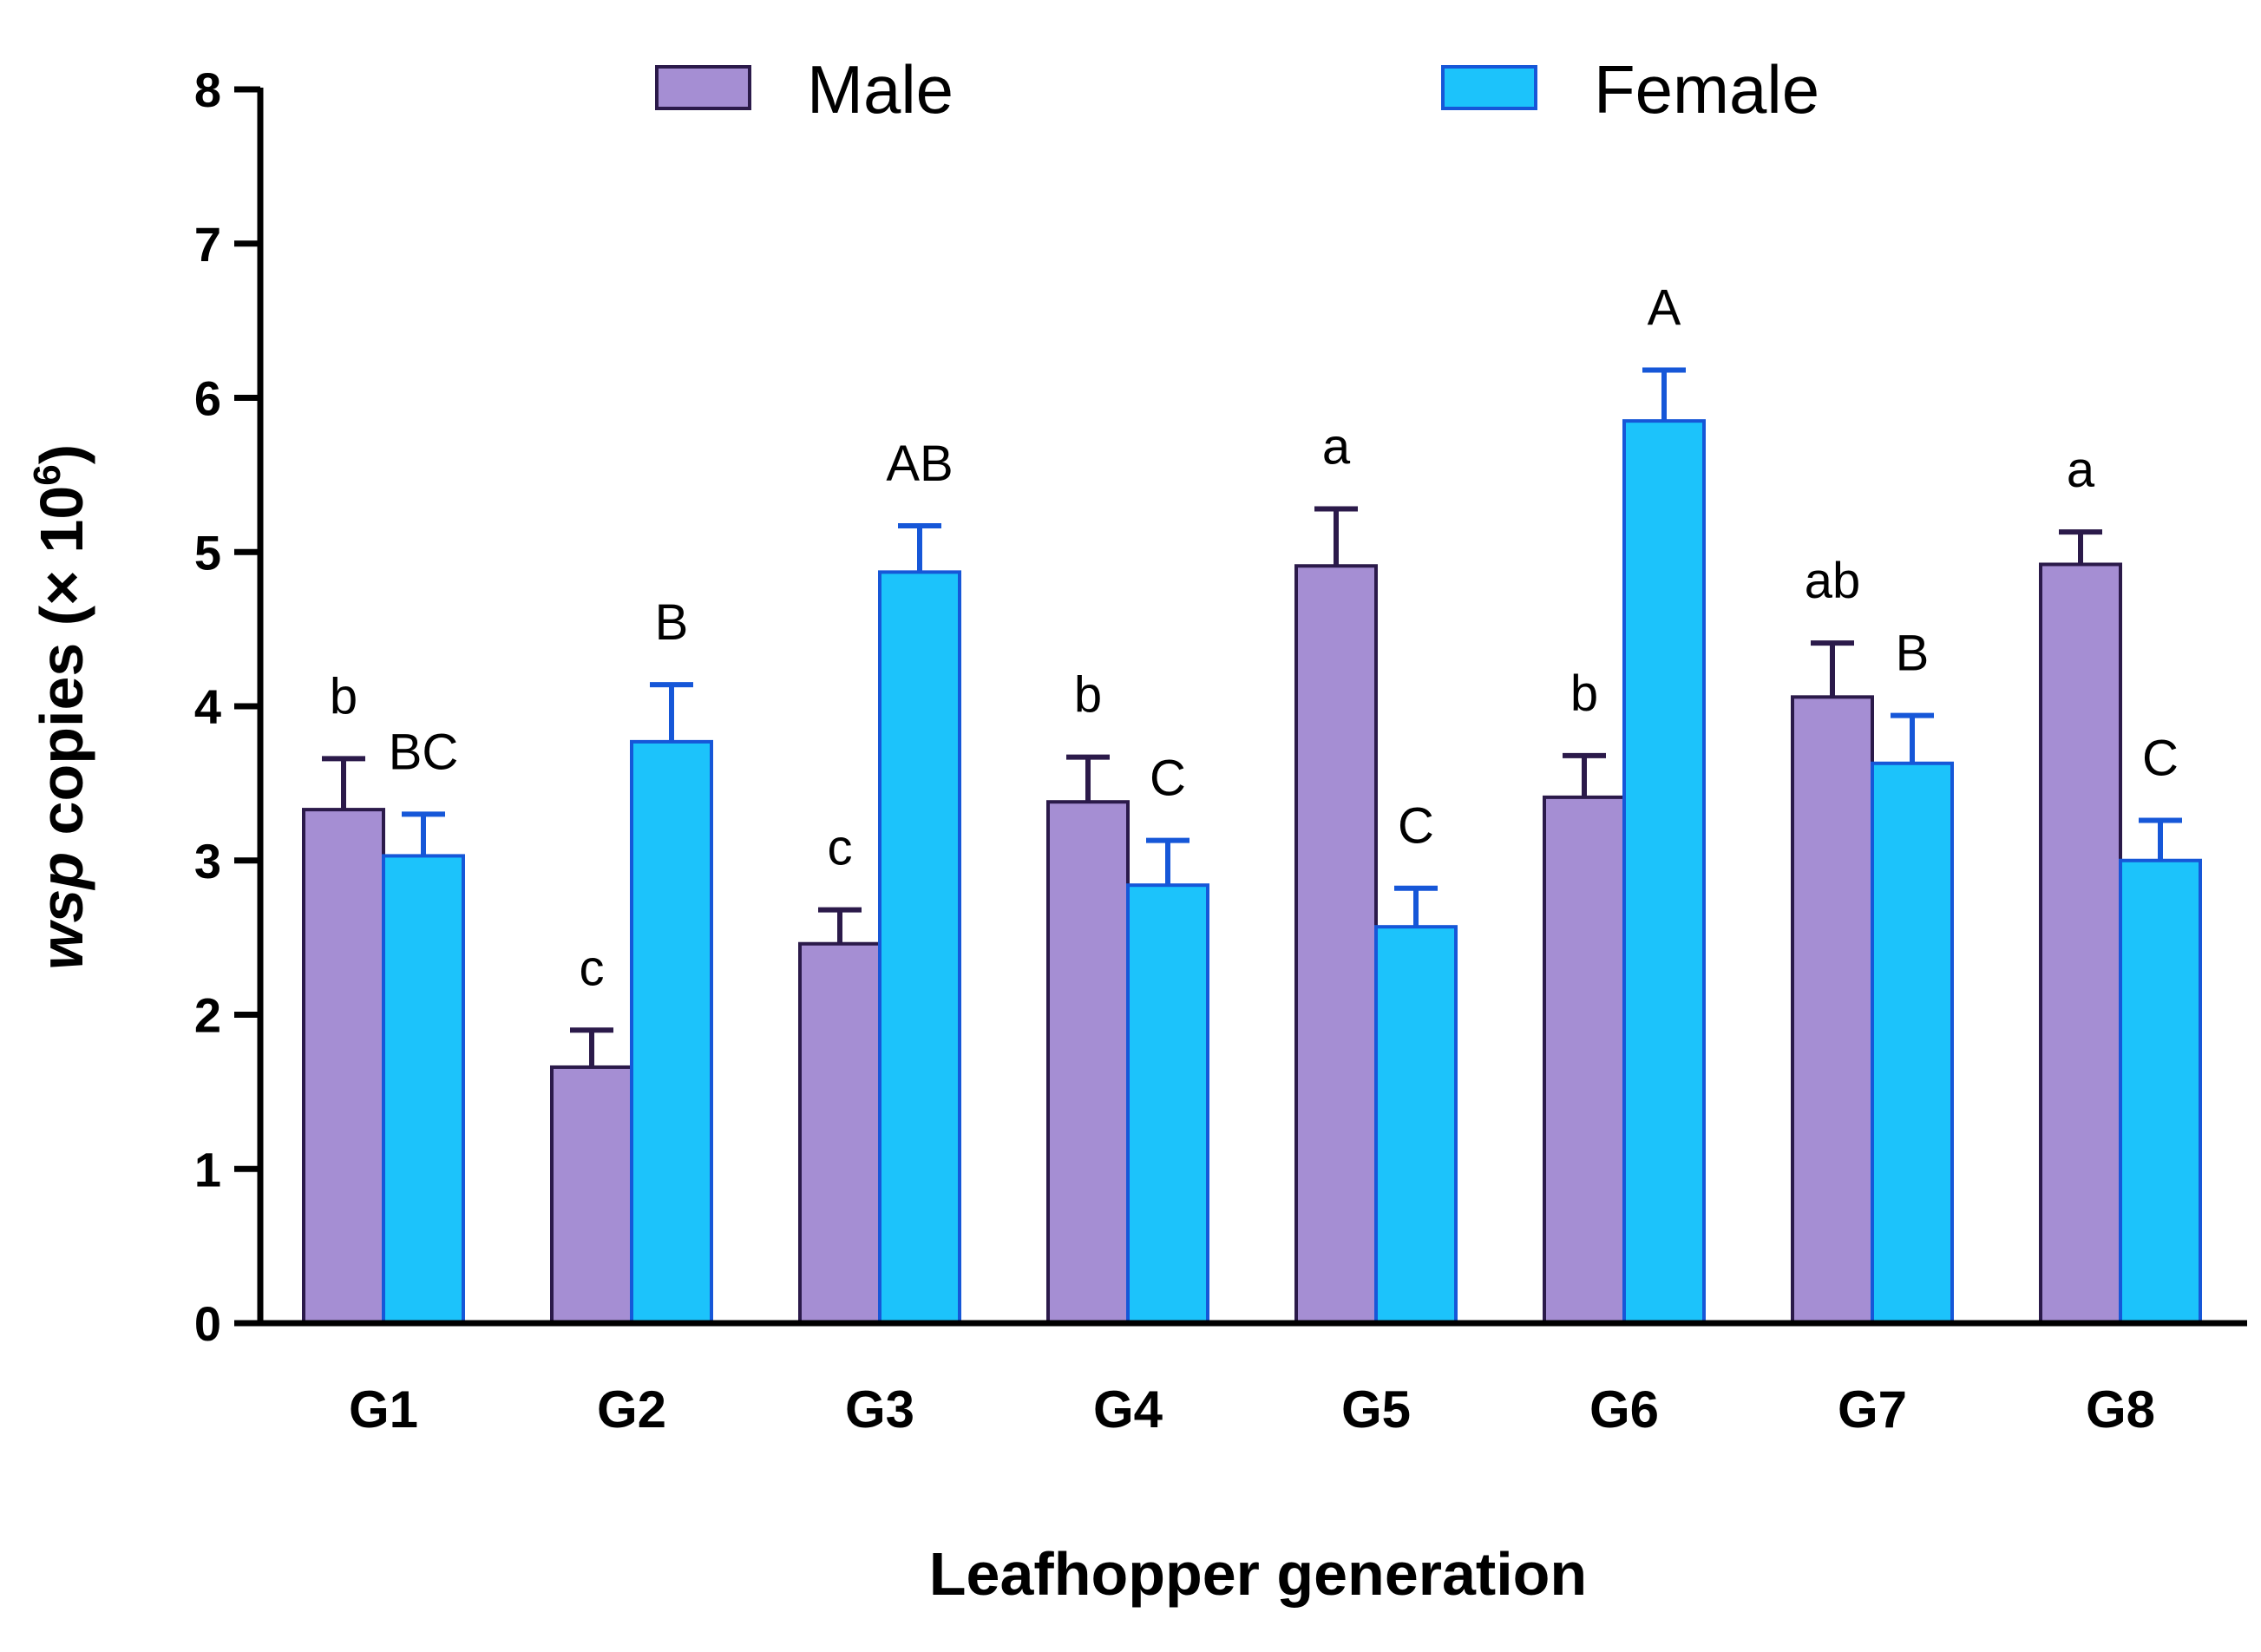 The width and height of the screenshot is (2261, 1652). I want to click on y-tick-label-4: 4, so click(207, 706).